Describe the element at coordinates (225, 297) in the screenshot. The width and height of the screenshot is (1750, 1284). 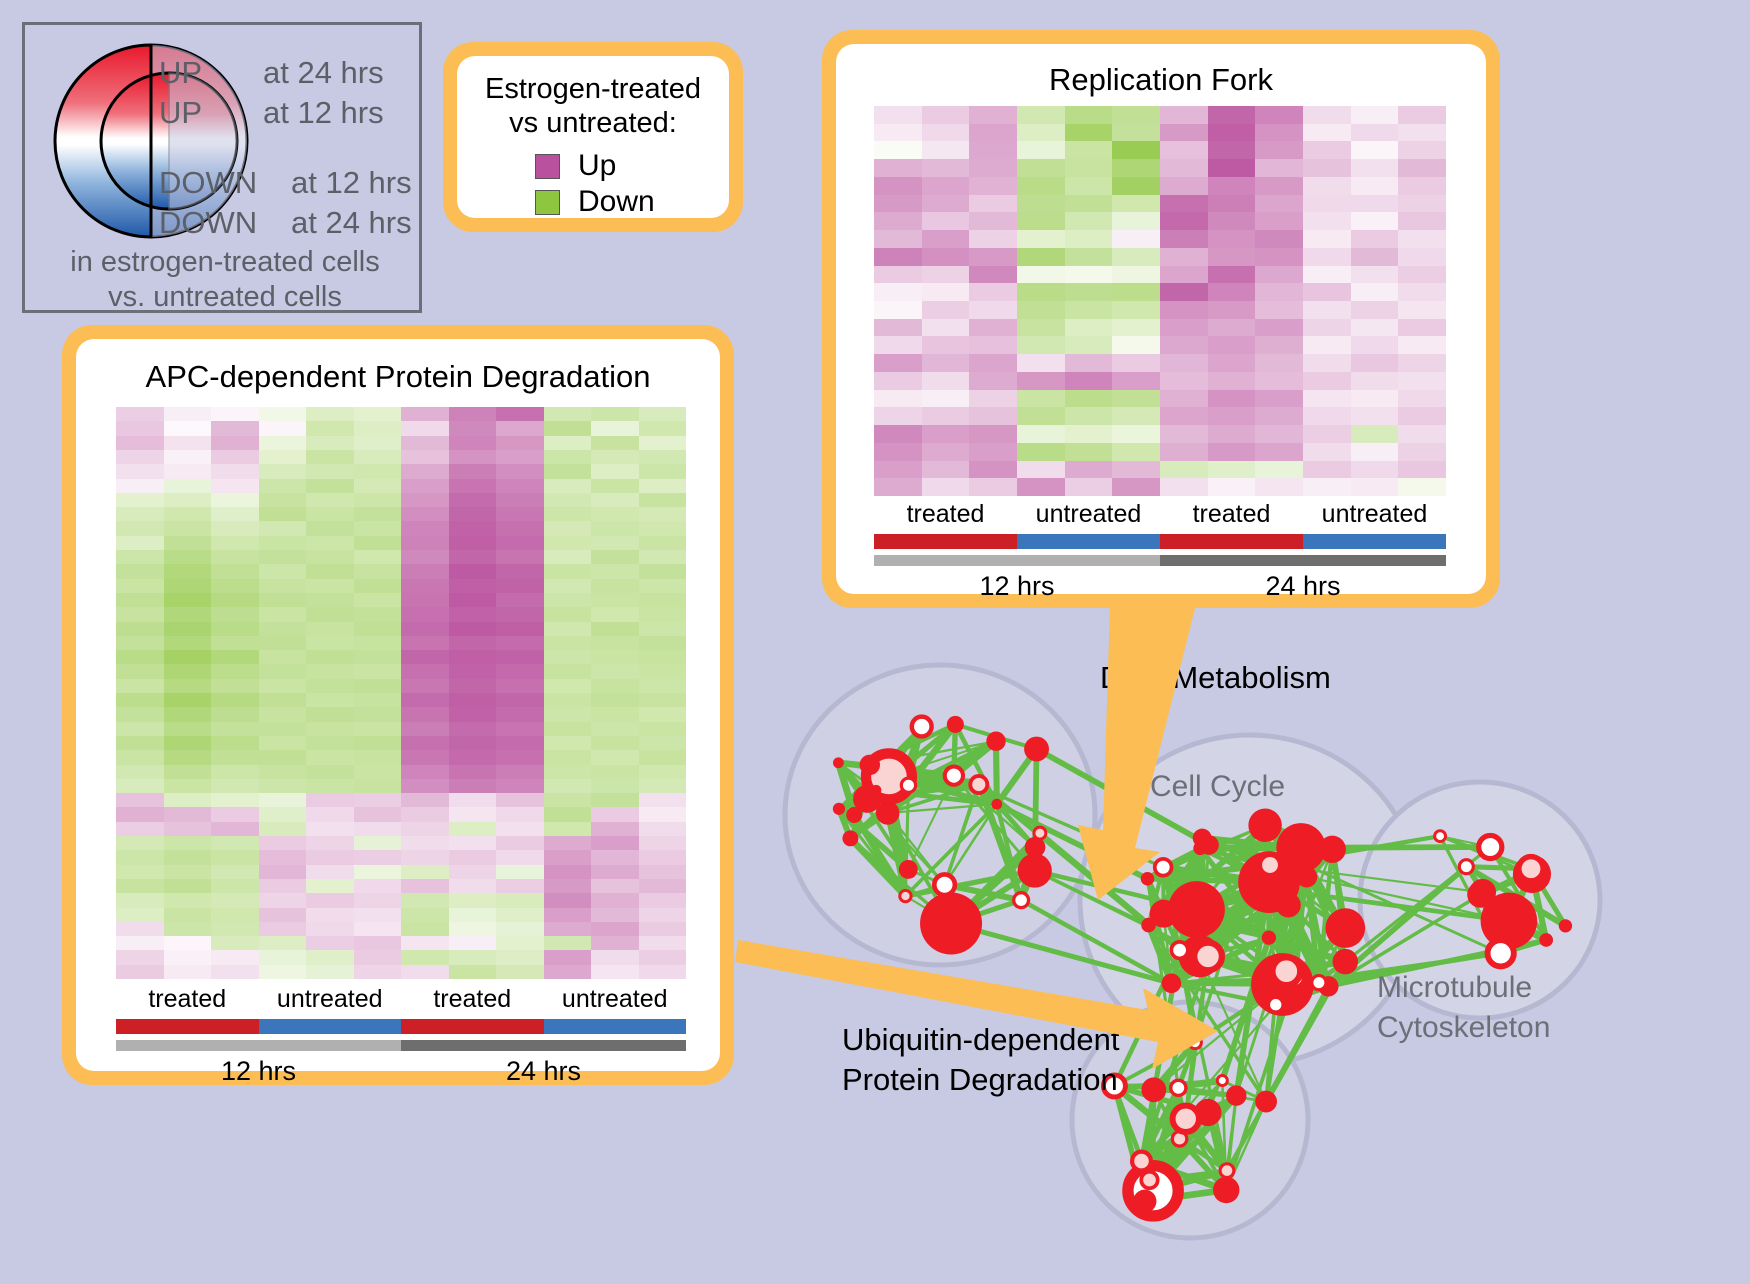
I see `colorwheel-caption-line2: vs. untreated cells` at that location.